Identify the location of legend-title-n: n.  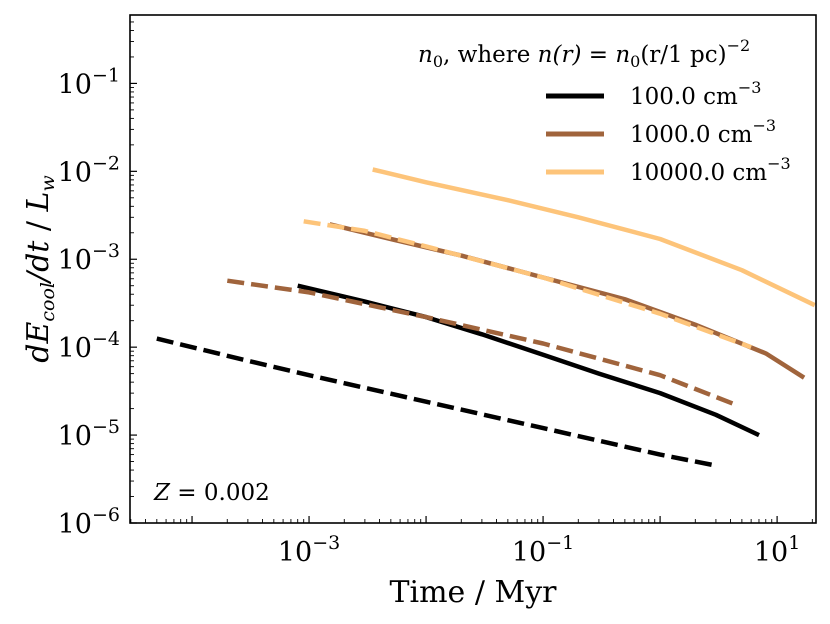
(425, 55).